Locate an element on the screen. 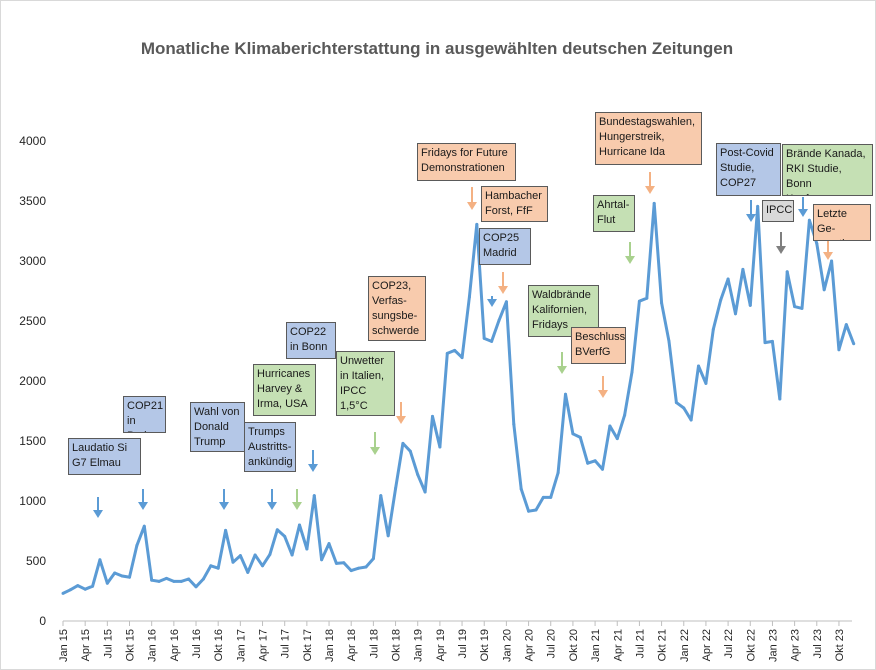 This screenshot has width=876, height=670. y-tick-label: 3000 is located at coordinates (32, 261).